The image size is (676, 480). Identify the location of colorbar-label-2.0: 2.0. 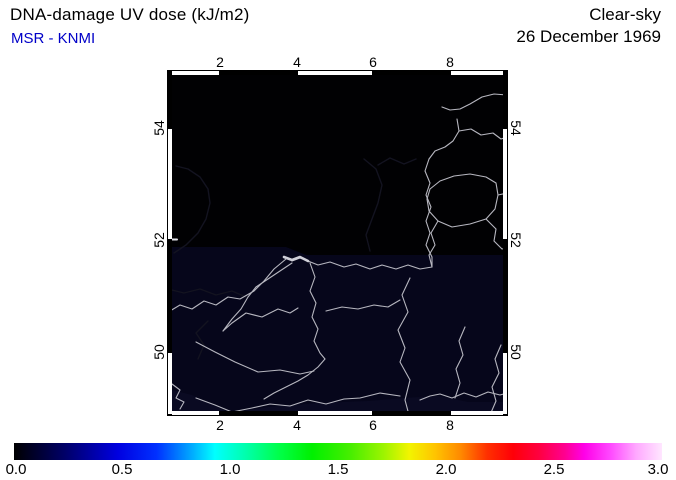
(446, 469).